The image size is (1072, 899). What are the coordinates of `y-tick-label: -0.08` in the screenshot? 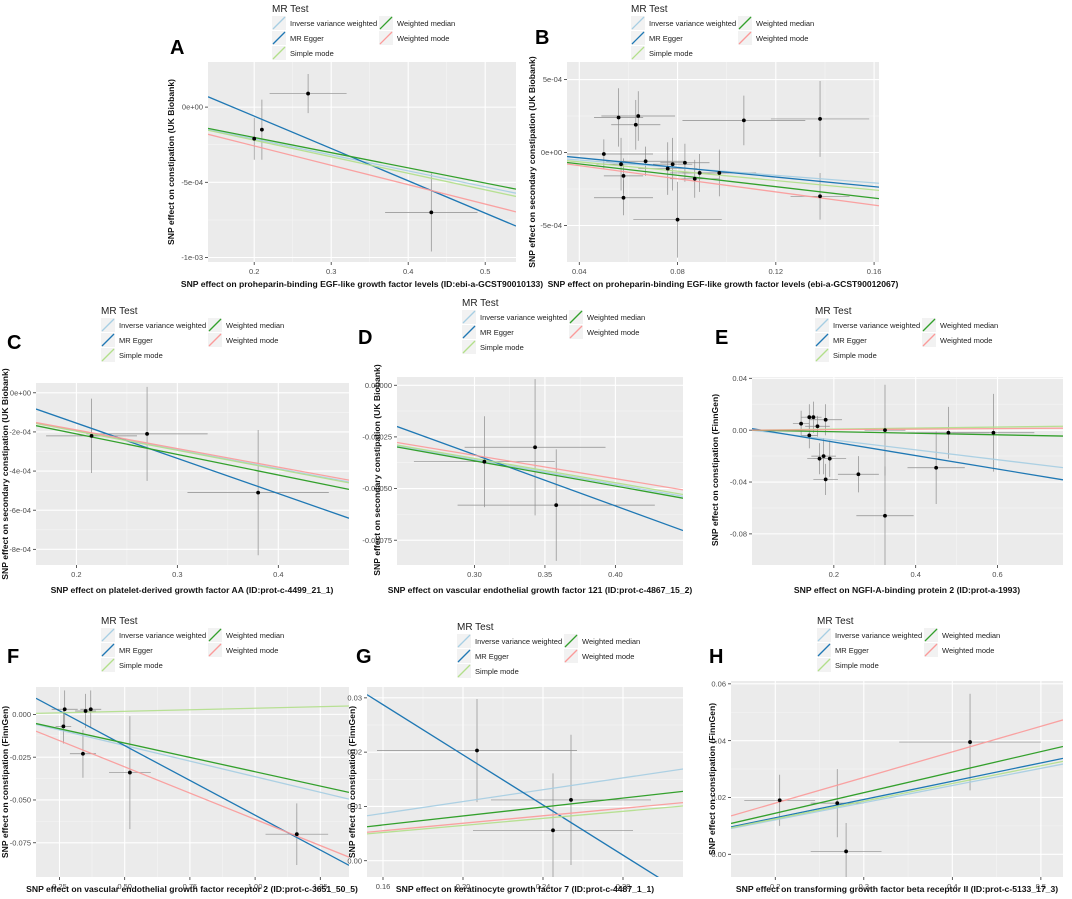 It's located at (738, 533).